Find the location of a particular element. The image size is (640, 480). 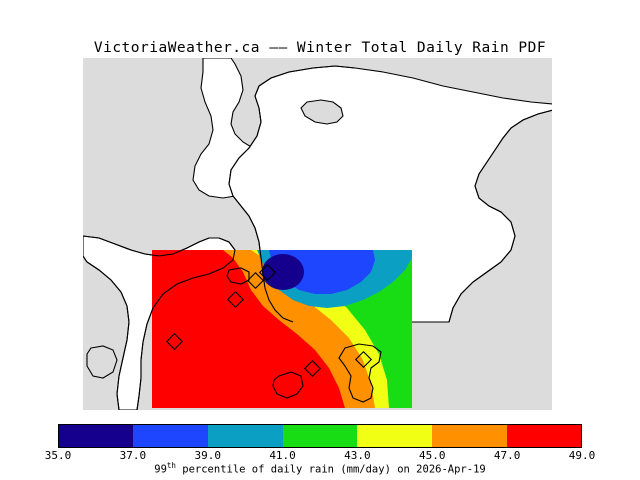

colorbar-tick-label-7: 49.0 is located at coordinates (582, 455).